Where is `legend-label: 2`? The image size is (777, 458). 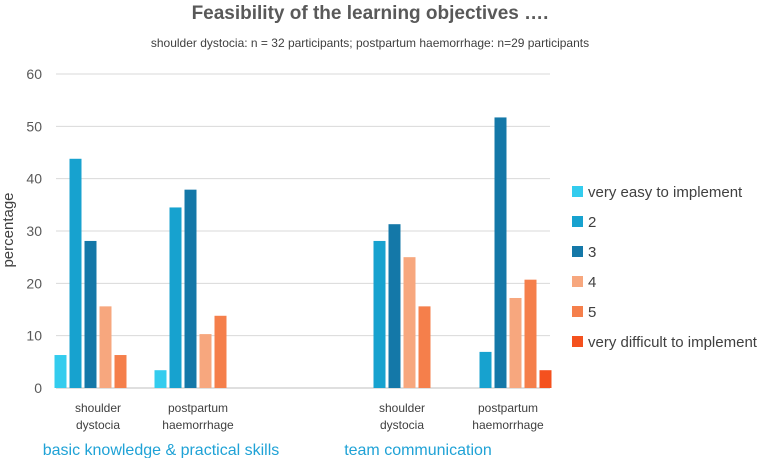 legend-label: 2 is located at coordinates (592, 222).